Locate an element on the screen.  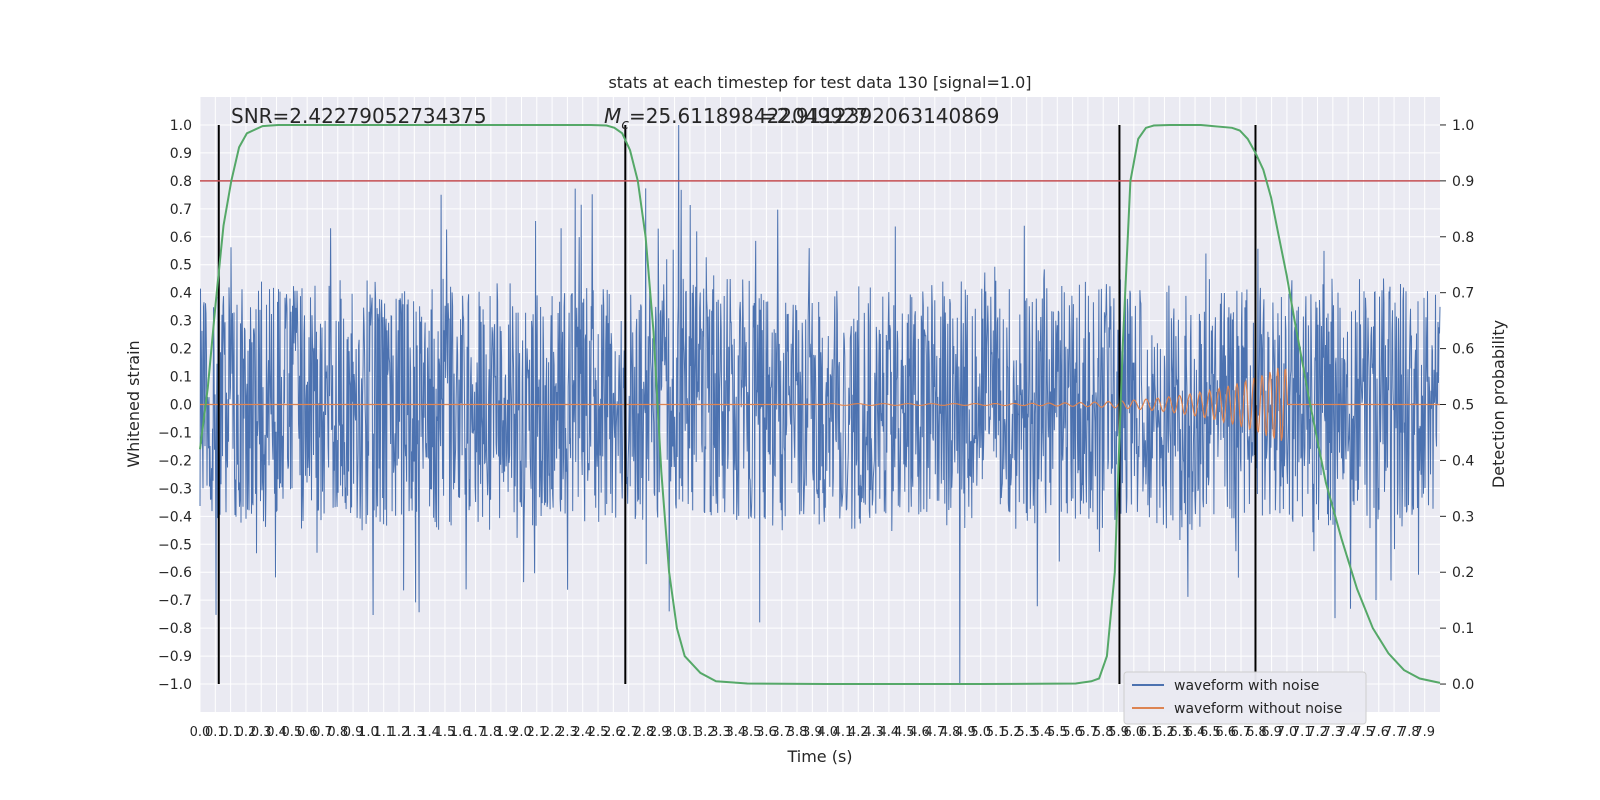
x-tick-label: 1.6 is located at coordinates (460, 732).